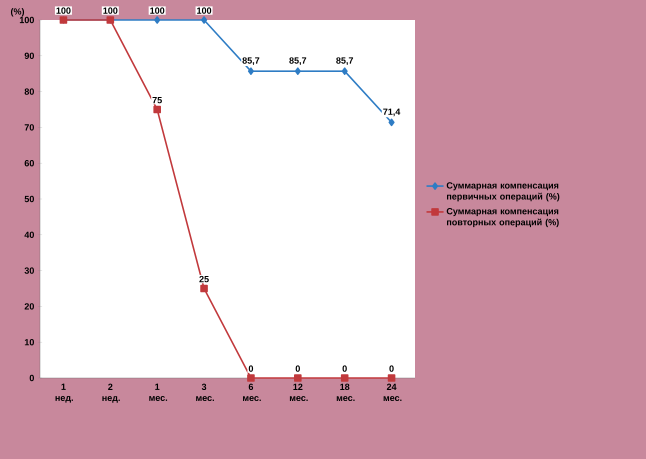  I want to click on x-tick-label: 18 мес., so click(345, 393).